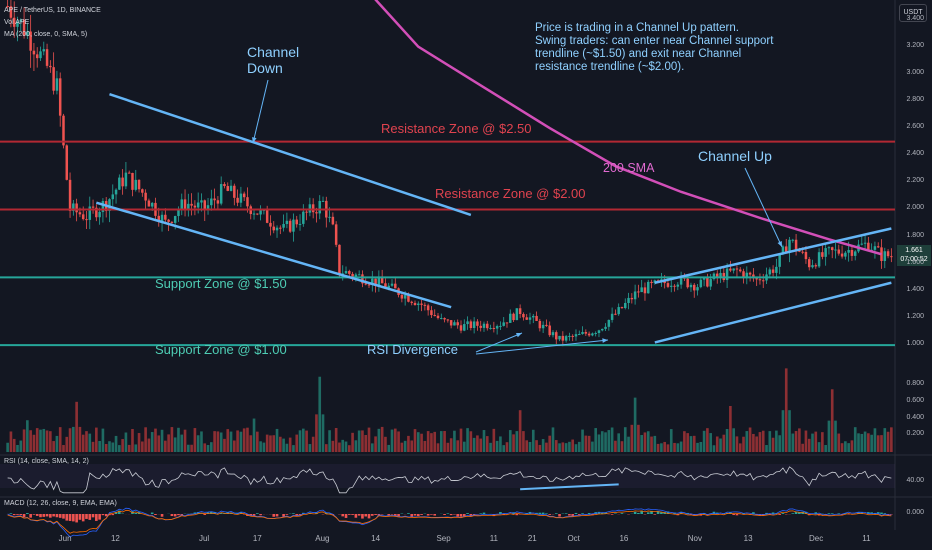  I want to click on currency-button: USDT, so click(913, 13).